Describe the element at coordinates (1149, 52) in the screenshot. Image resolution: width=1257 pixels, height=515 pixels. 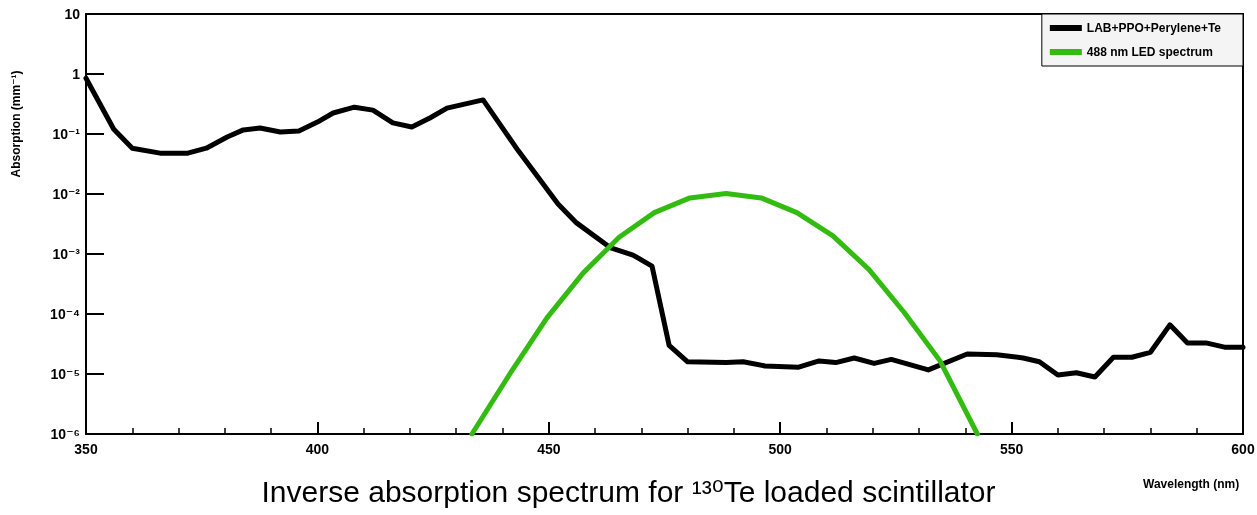
I see `legend-label: 488 nm LED spectrum` at that location.